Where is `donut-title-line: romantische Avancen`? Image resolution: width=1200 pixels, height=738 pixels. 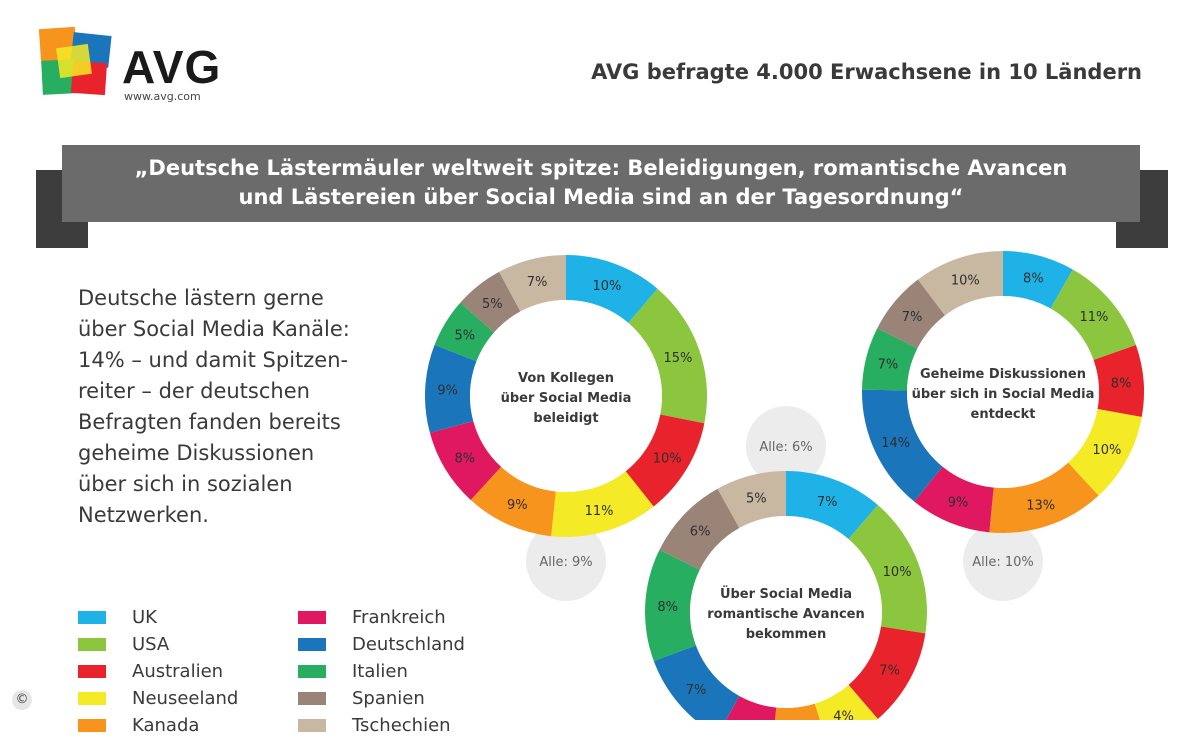
donut-title-line: romantische Avancen is located at coordinates (786, 614).